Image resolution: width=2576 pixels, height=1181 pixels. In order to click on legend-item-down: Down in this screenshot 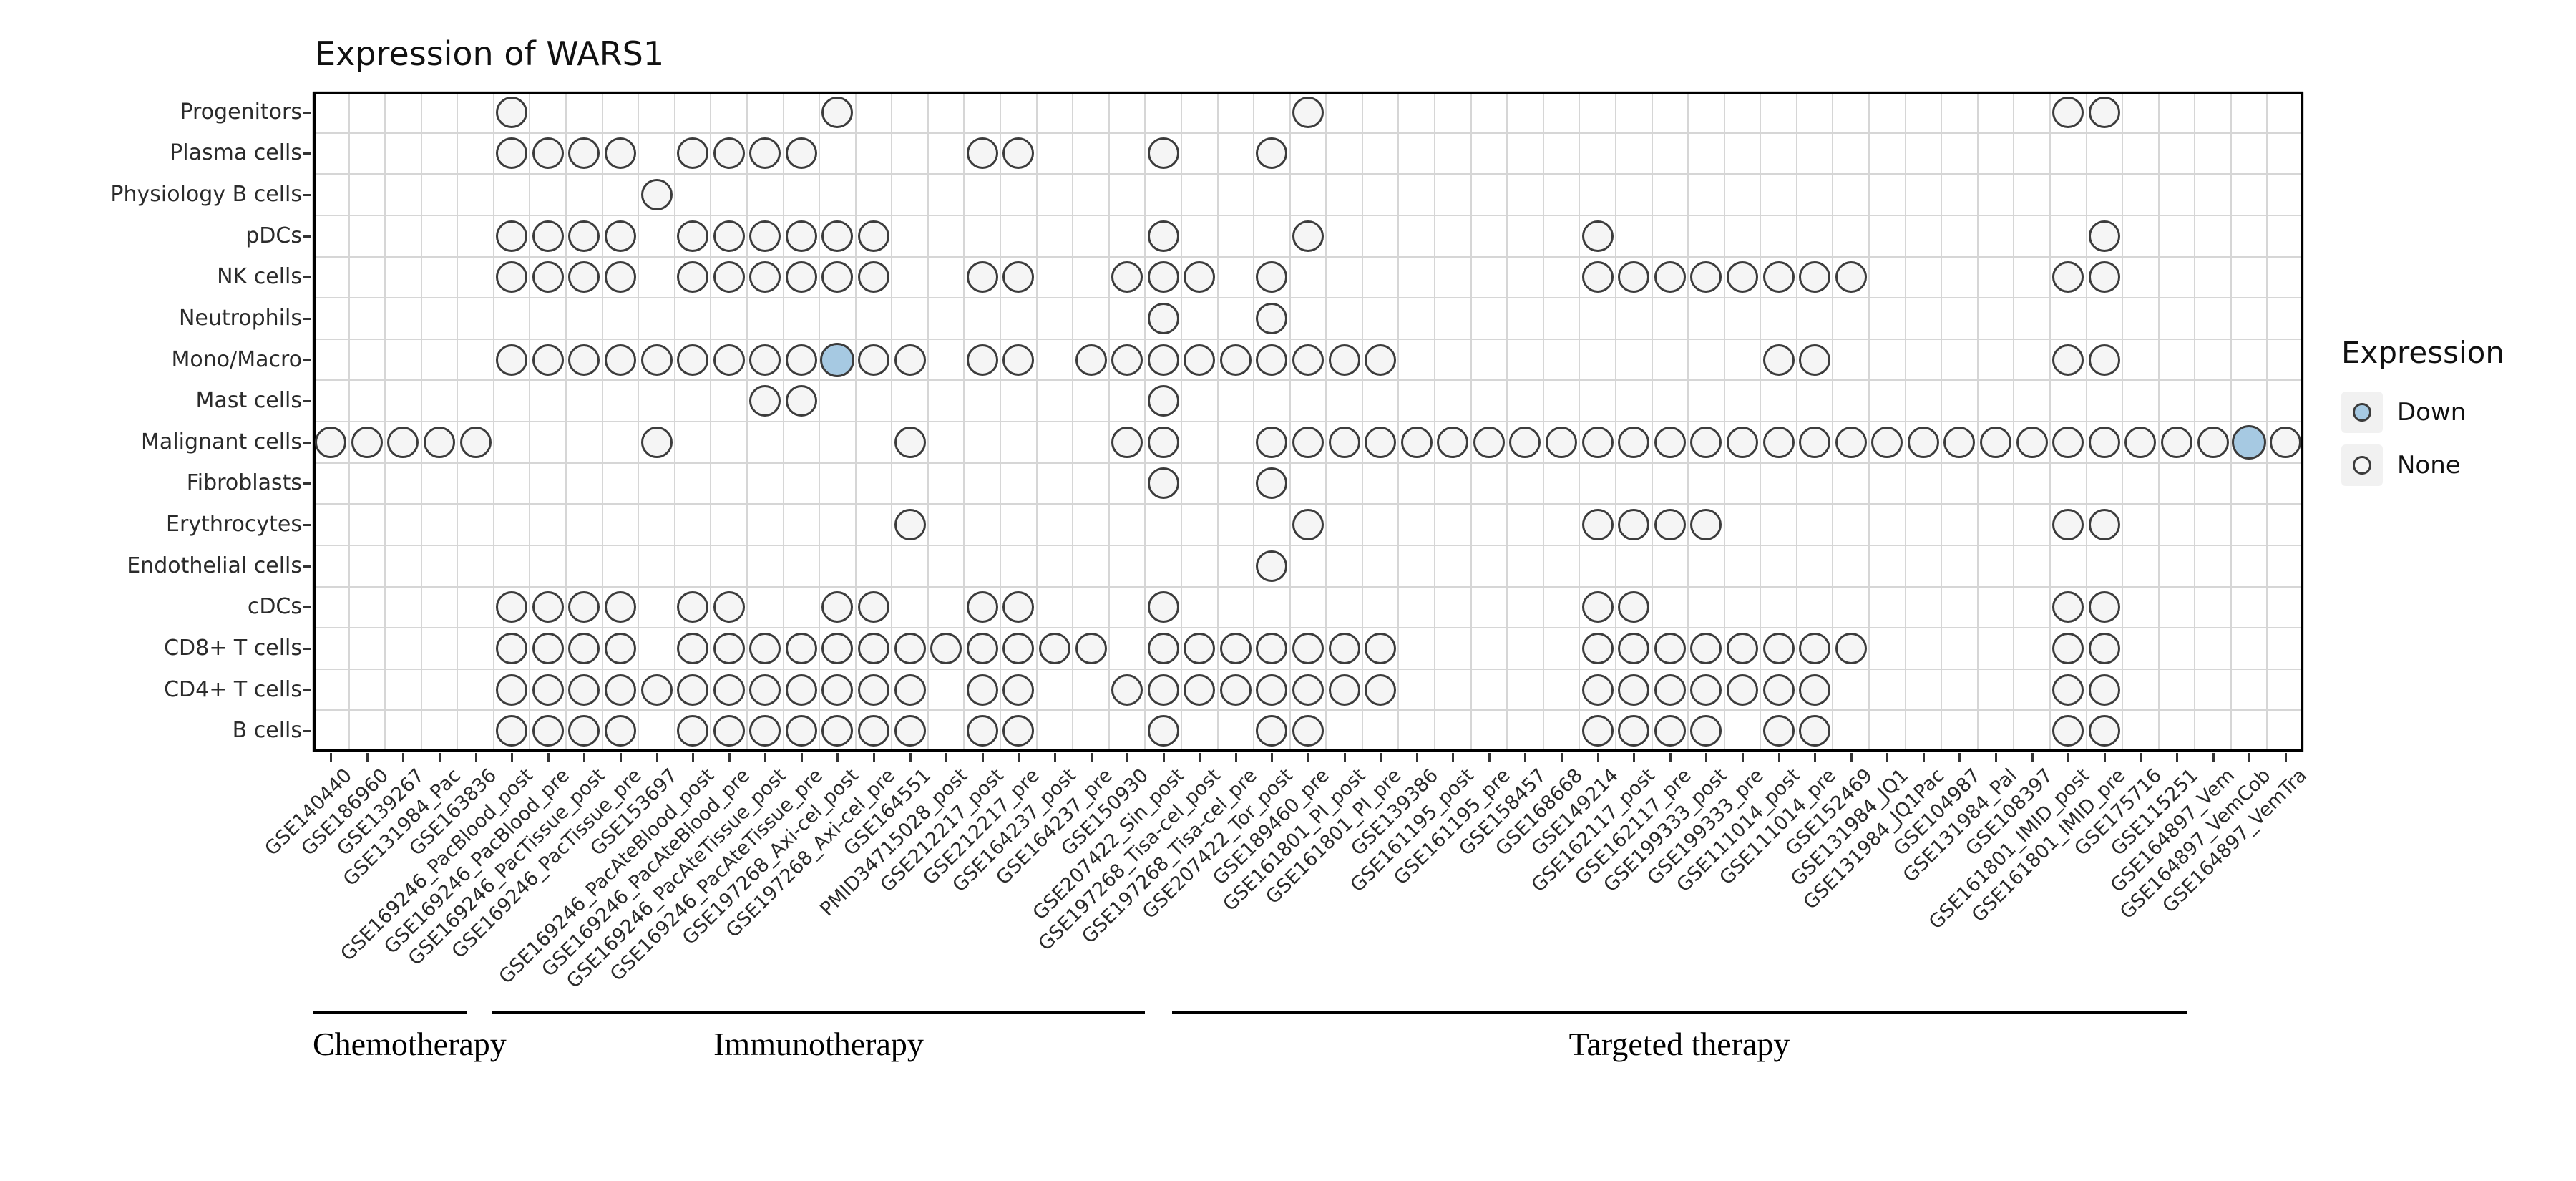, I will do `click(2422, 412)`.